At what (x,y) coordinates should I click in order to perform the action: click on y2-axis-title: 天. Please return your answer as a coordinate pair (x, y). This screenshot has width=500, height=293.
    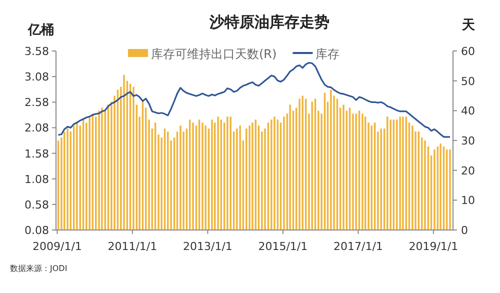
    Looking at the image, I should click on (468, 25).